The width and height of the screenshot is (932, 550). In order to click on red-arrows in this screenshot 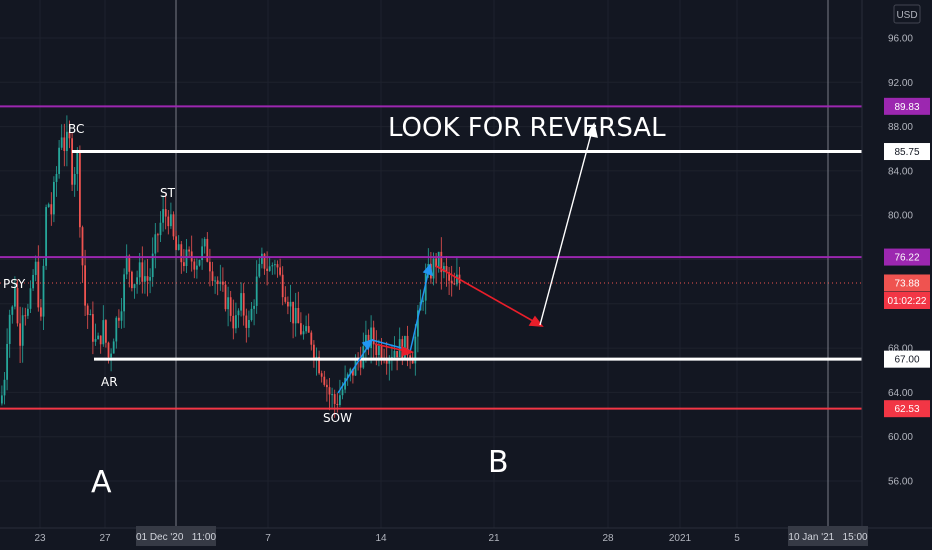, I will do `click(459, 311)`.